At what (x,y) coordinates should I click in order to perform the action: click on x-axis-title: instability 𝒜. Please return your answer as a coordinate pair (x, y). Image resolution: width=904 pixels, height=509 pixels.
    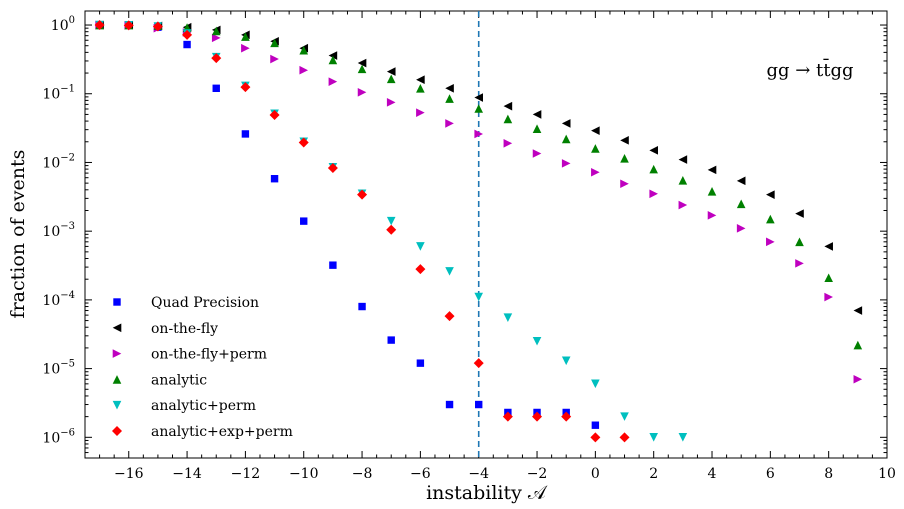
    Looking at the image, I should click on (487, 493).